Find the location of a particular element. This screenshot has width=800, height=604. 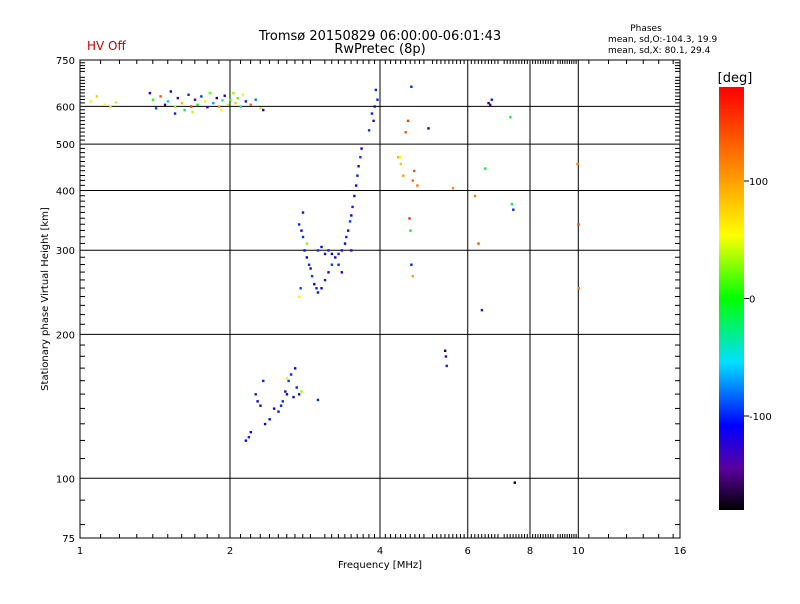

x-tick-label: 2 is located at coordinates (230, 551).